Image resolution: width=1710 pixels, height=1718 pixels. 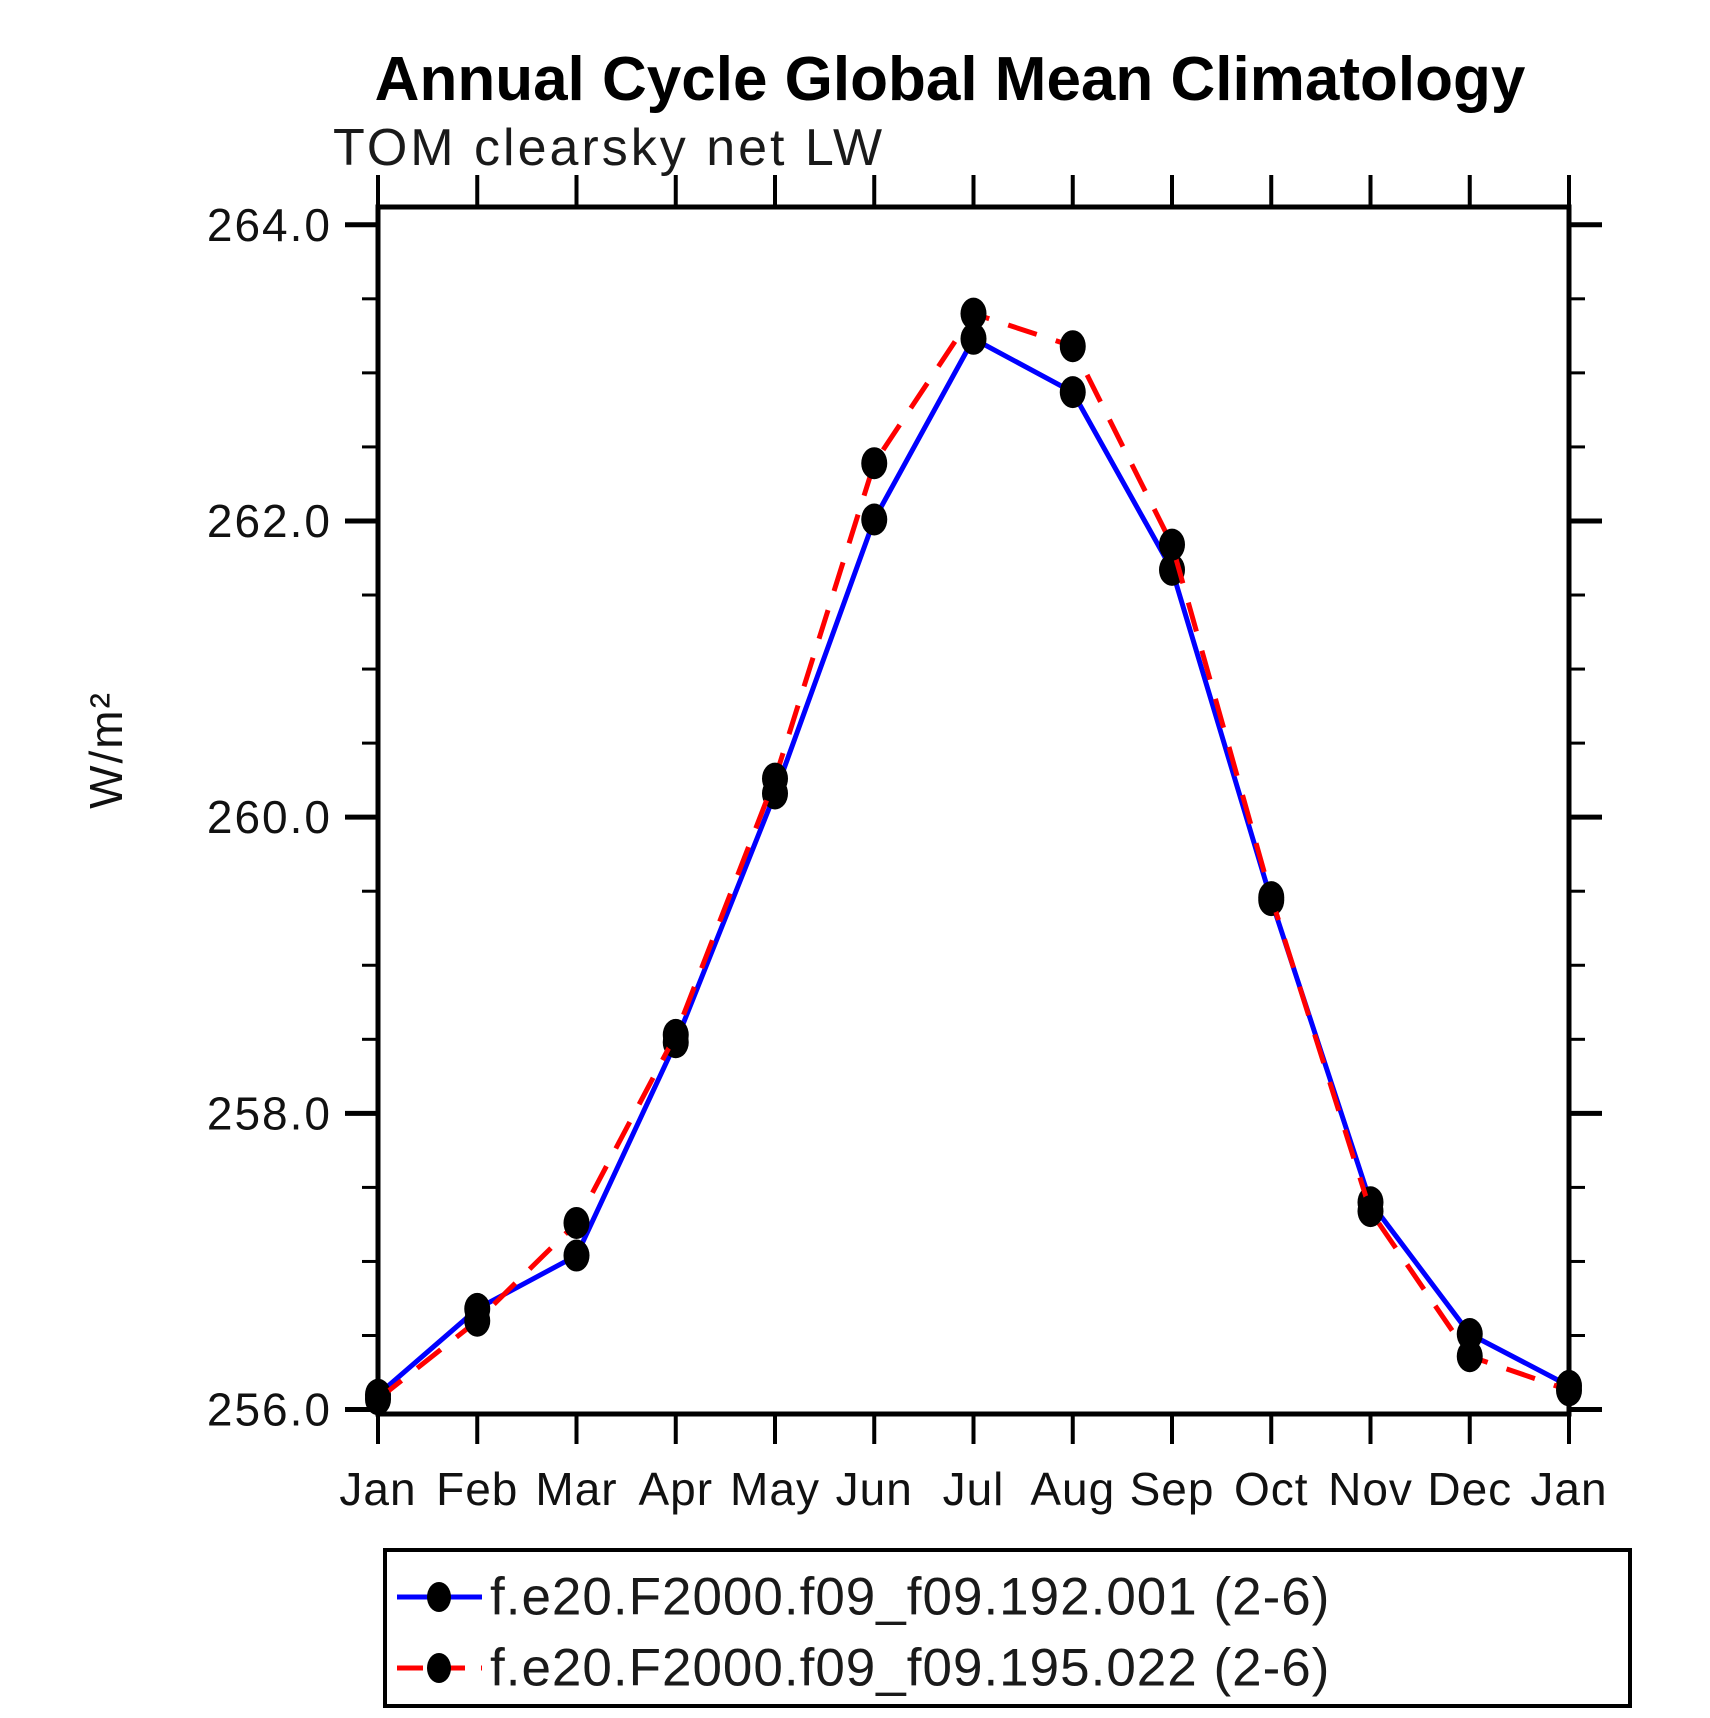 I want to click on y-tick-label: 262.0, so click(x=269, y=521).